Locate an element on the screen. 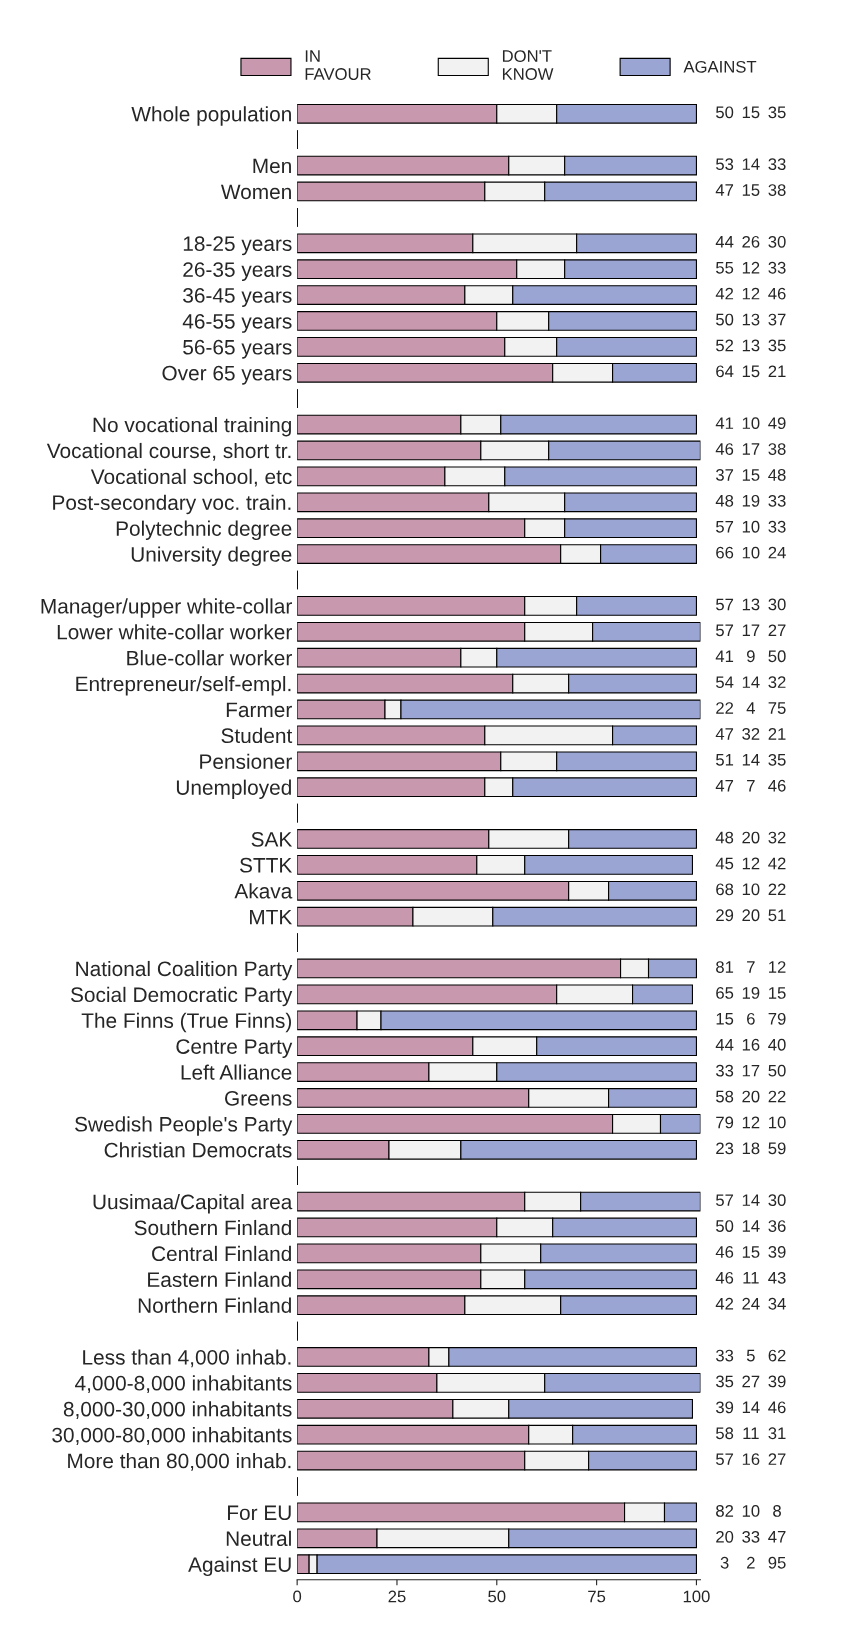 The height and width of the screenshot is (1637, 849). data-label: 66 is located at coordinates (725, 552).